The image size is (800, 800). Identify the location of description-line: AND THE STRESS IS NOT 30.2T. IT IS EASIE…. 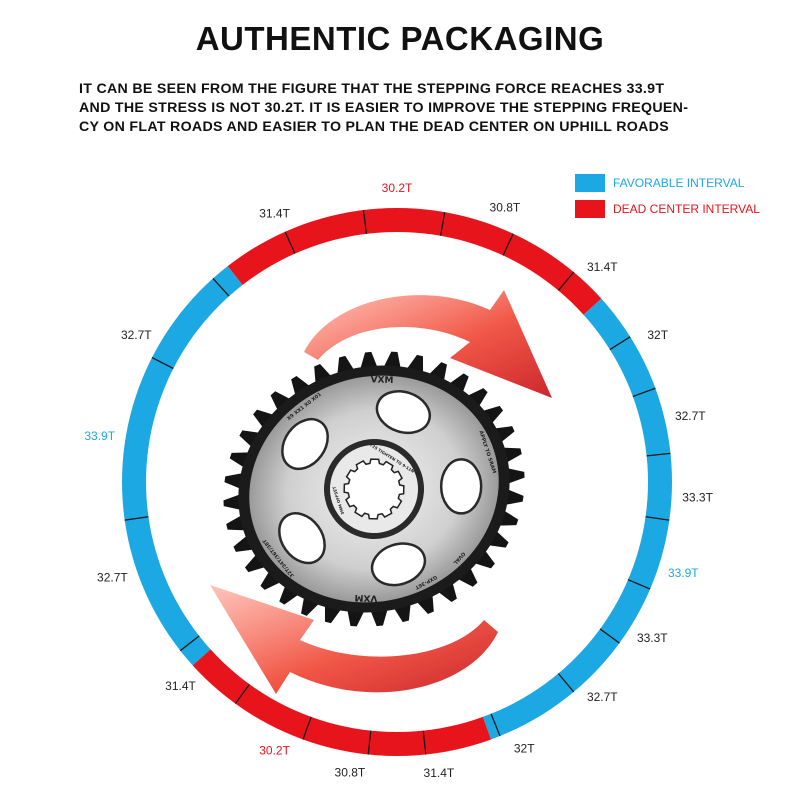
(384, 108).